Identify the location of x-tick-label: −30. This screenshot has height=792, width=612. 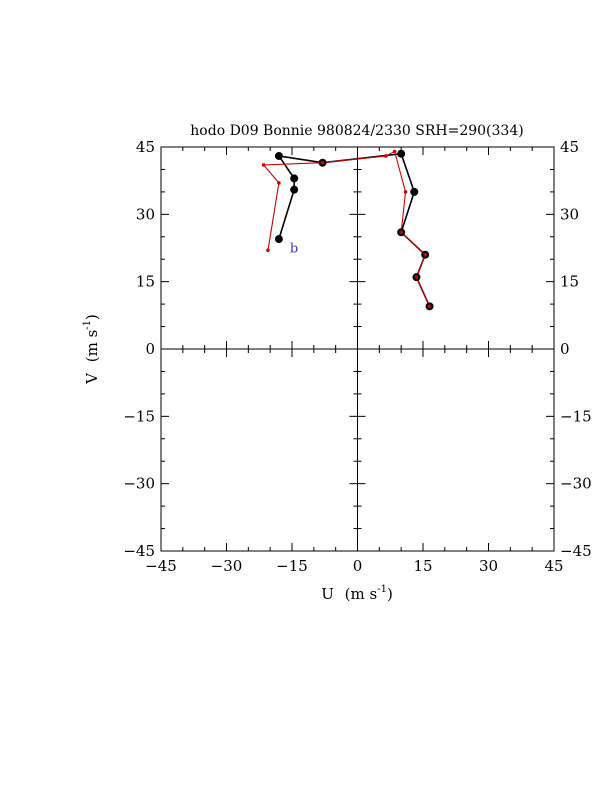
(227, 566).